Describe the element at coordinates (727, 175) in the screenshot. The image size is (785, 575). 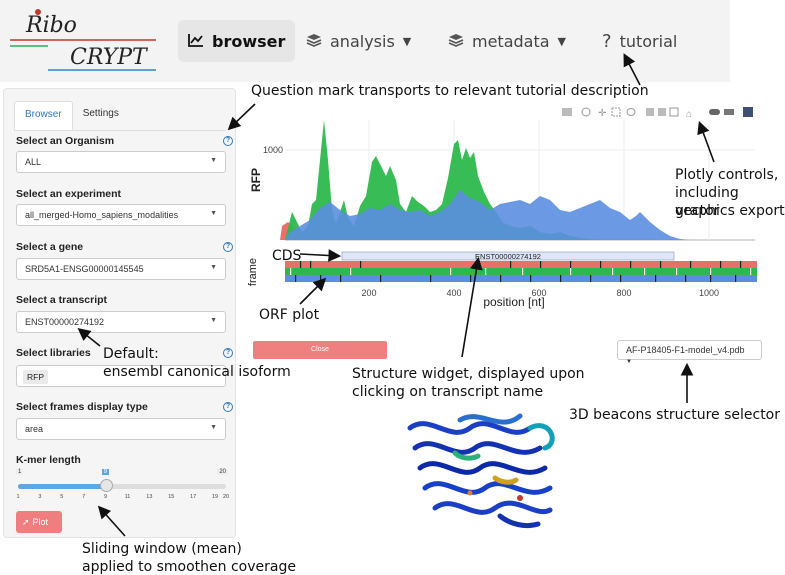
I see `annotation-plotly-1: Plotly controls,` at that location.